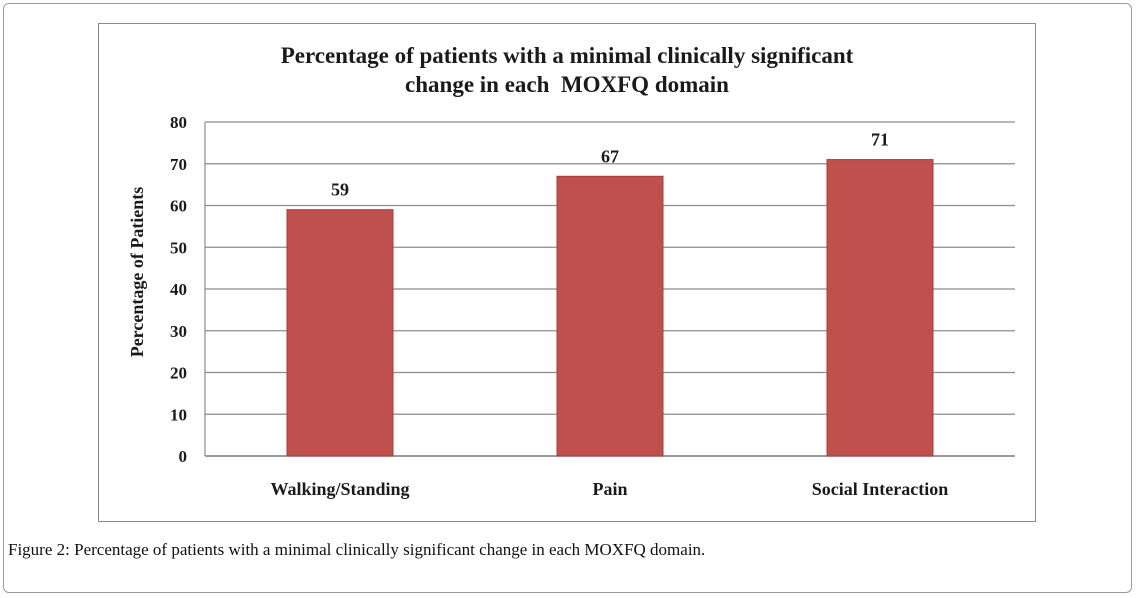 The width and height of the screenshot is (1137, 598). Describe the element at coordinates (880, 489) in the screenshot. I see `x-tick-label: Social Interaction` at that location.